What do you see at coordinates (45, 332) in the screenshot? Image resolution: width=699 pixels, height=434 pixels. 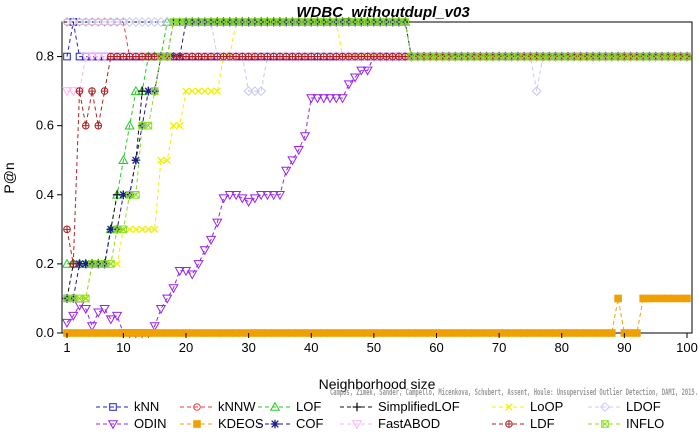 I see `y-tick-label: 0.0` at bounding box center [45, 332].